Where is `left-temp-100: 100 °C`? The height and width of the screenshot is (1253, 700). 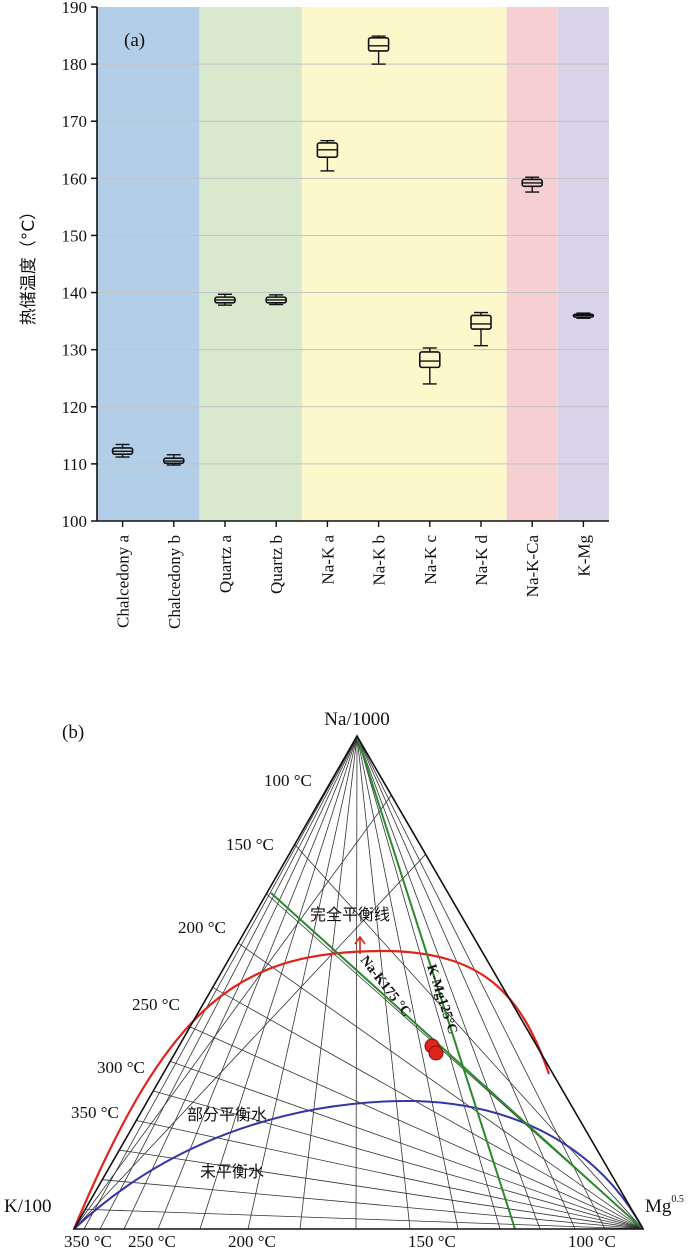
left-temp-100: 100 °C is located at coordinates (288, 780).